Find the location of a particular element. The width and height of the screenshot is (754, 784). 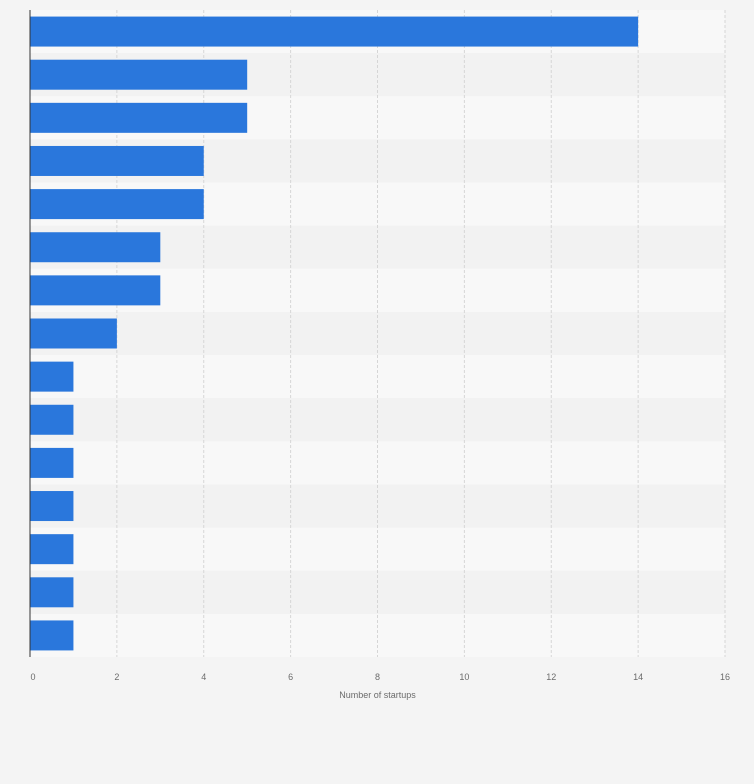

x-tick-label: 14 is located at coordinates (638, 677).